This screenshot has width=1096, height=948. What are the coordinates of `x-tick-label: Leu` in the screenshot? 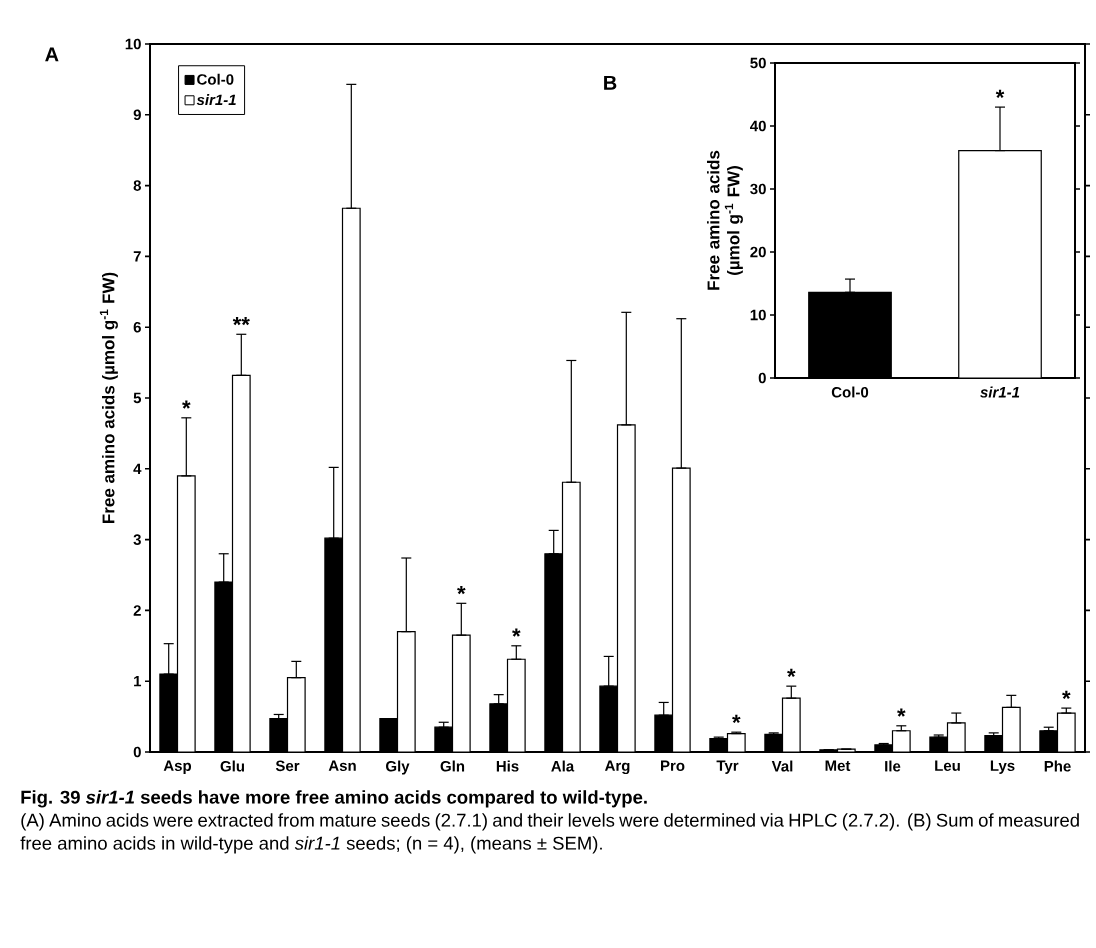 It's located at (947, 765).